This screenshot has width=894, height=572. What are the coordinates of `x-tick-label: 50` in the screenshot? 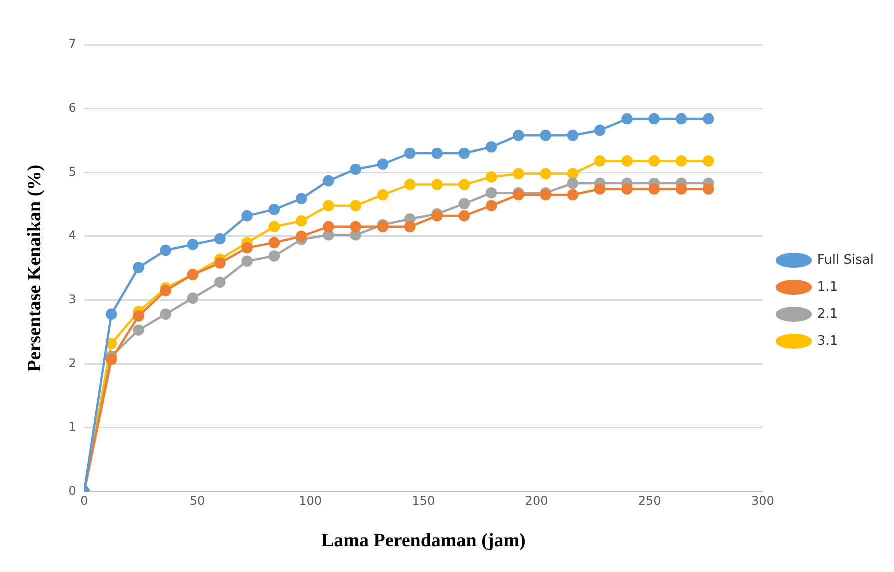 It's located at (198, 501).